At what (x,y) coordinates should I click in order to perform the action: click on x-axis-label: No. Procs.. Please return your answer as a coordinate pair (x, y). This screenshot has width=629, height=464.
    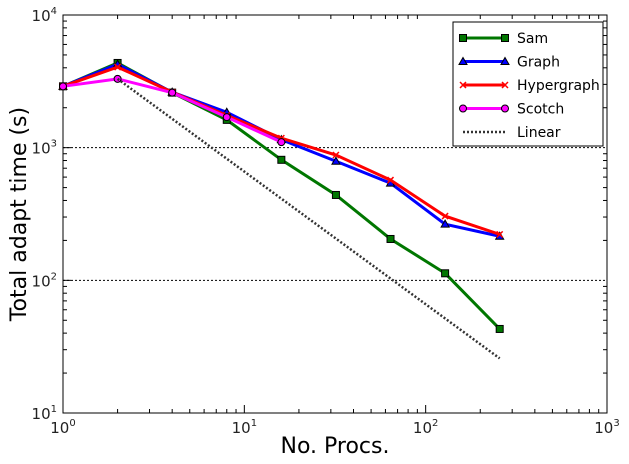
    Looking at the image, I should click on (335, 446).